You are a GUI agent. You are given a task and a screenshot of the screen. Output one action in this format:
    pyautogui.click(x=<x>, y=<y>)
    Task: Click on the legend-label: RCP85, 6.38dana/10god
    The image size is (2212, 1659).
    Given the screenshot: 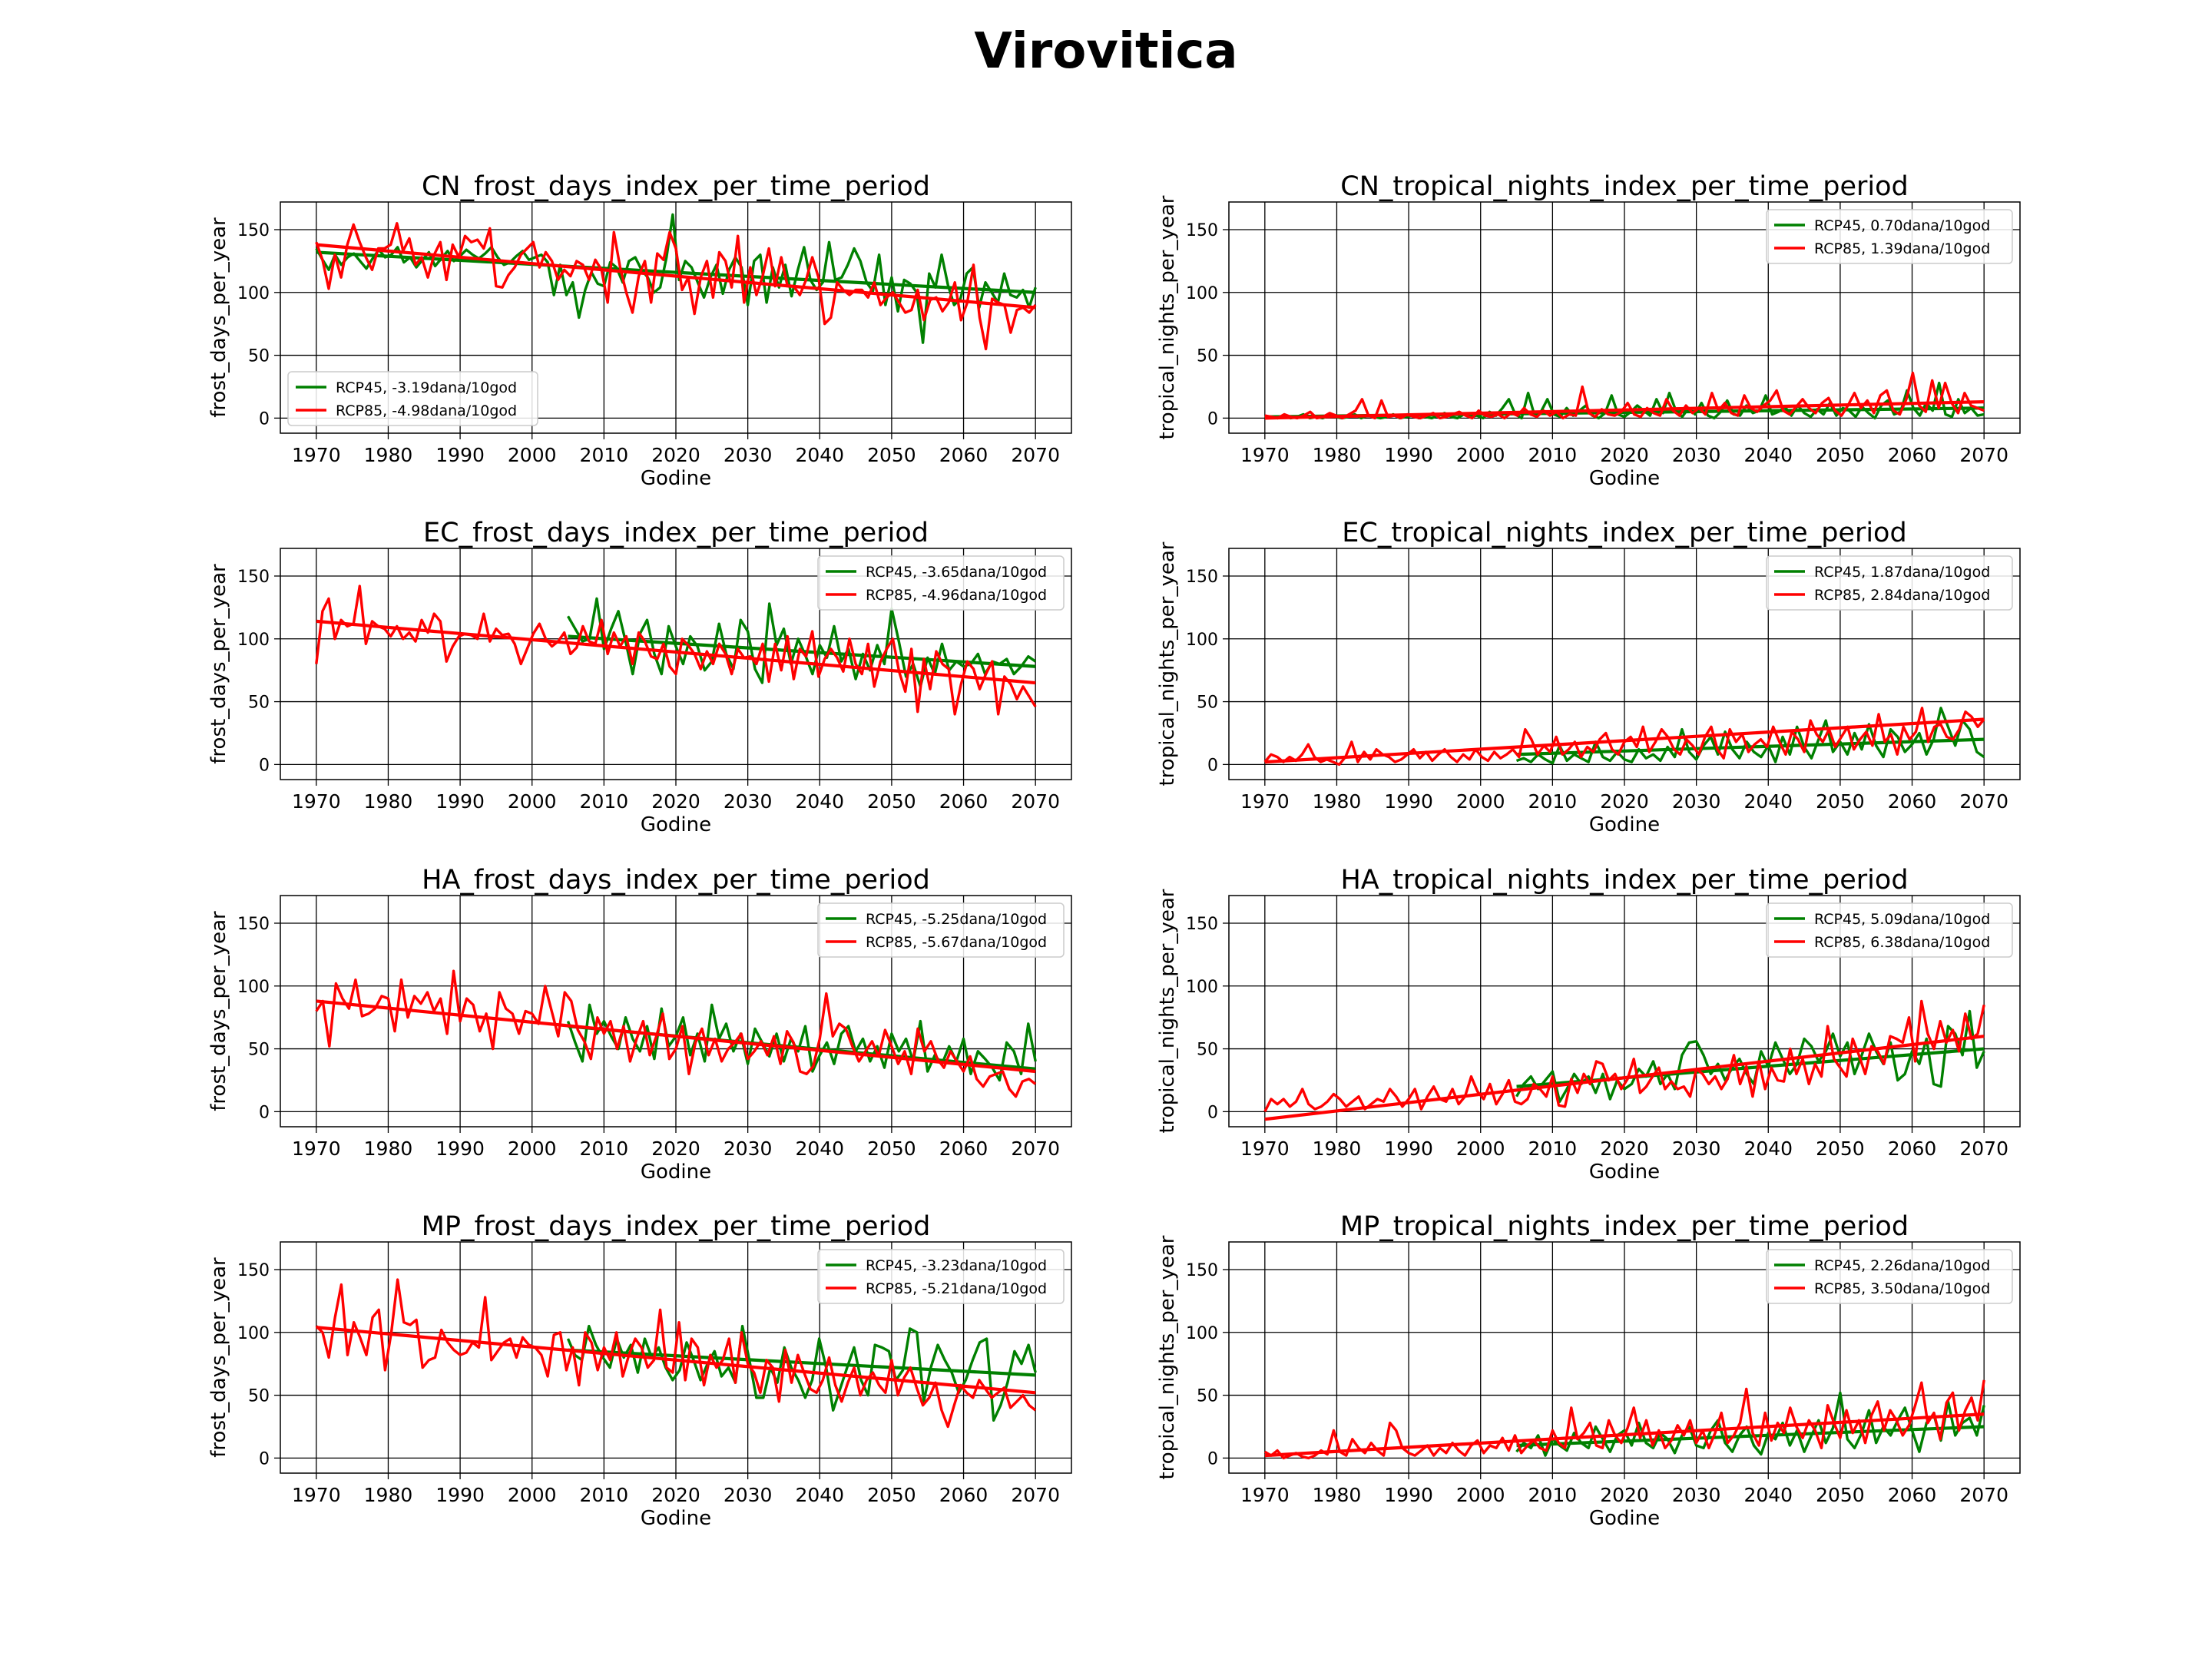 What is the action you would take?
    pyautogui.click(x=1902, y=943)
    